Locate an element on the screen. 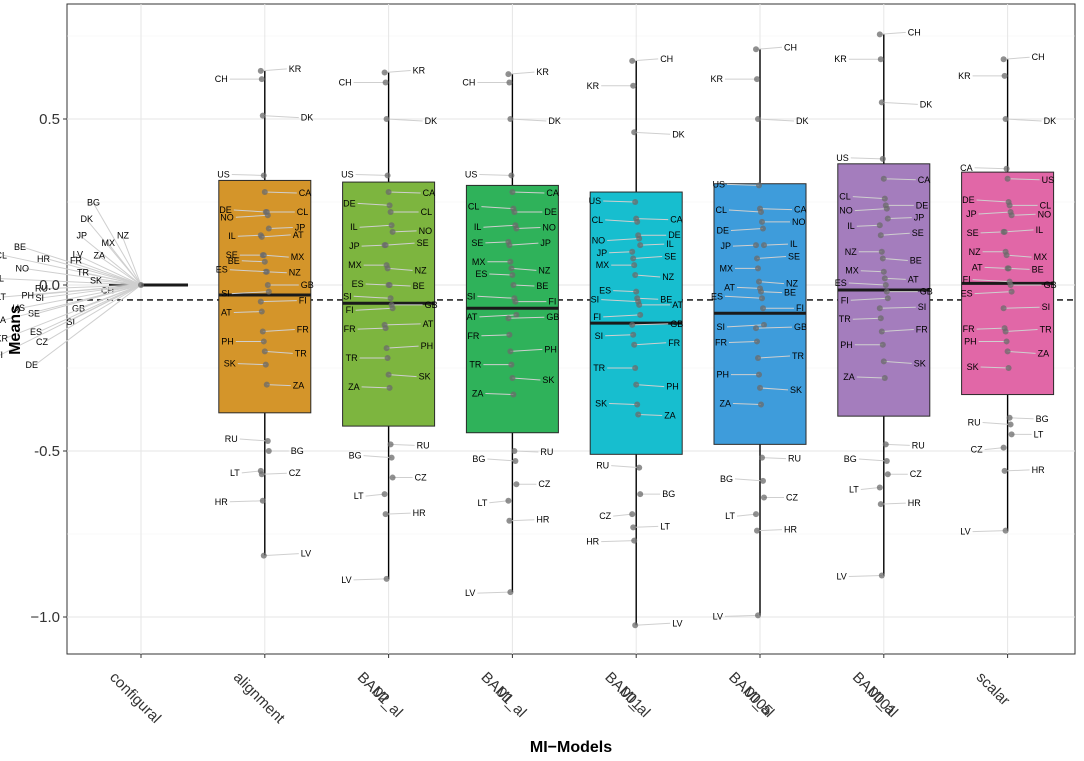  y-axis-title: Means is located at coordinates (15, 330).